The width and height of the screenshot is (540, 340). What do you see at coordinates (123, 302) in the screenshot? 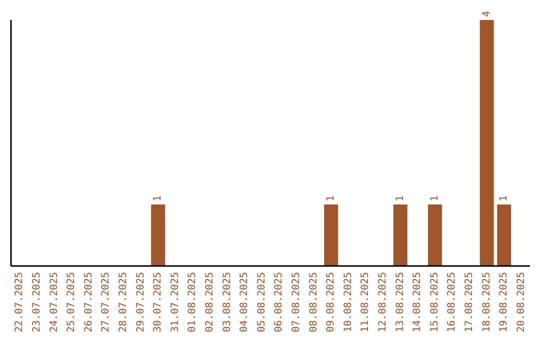
I see `x-tick-label: 28.07.2025` at bounding box center [123, 302].